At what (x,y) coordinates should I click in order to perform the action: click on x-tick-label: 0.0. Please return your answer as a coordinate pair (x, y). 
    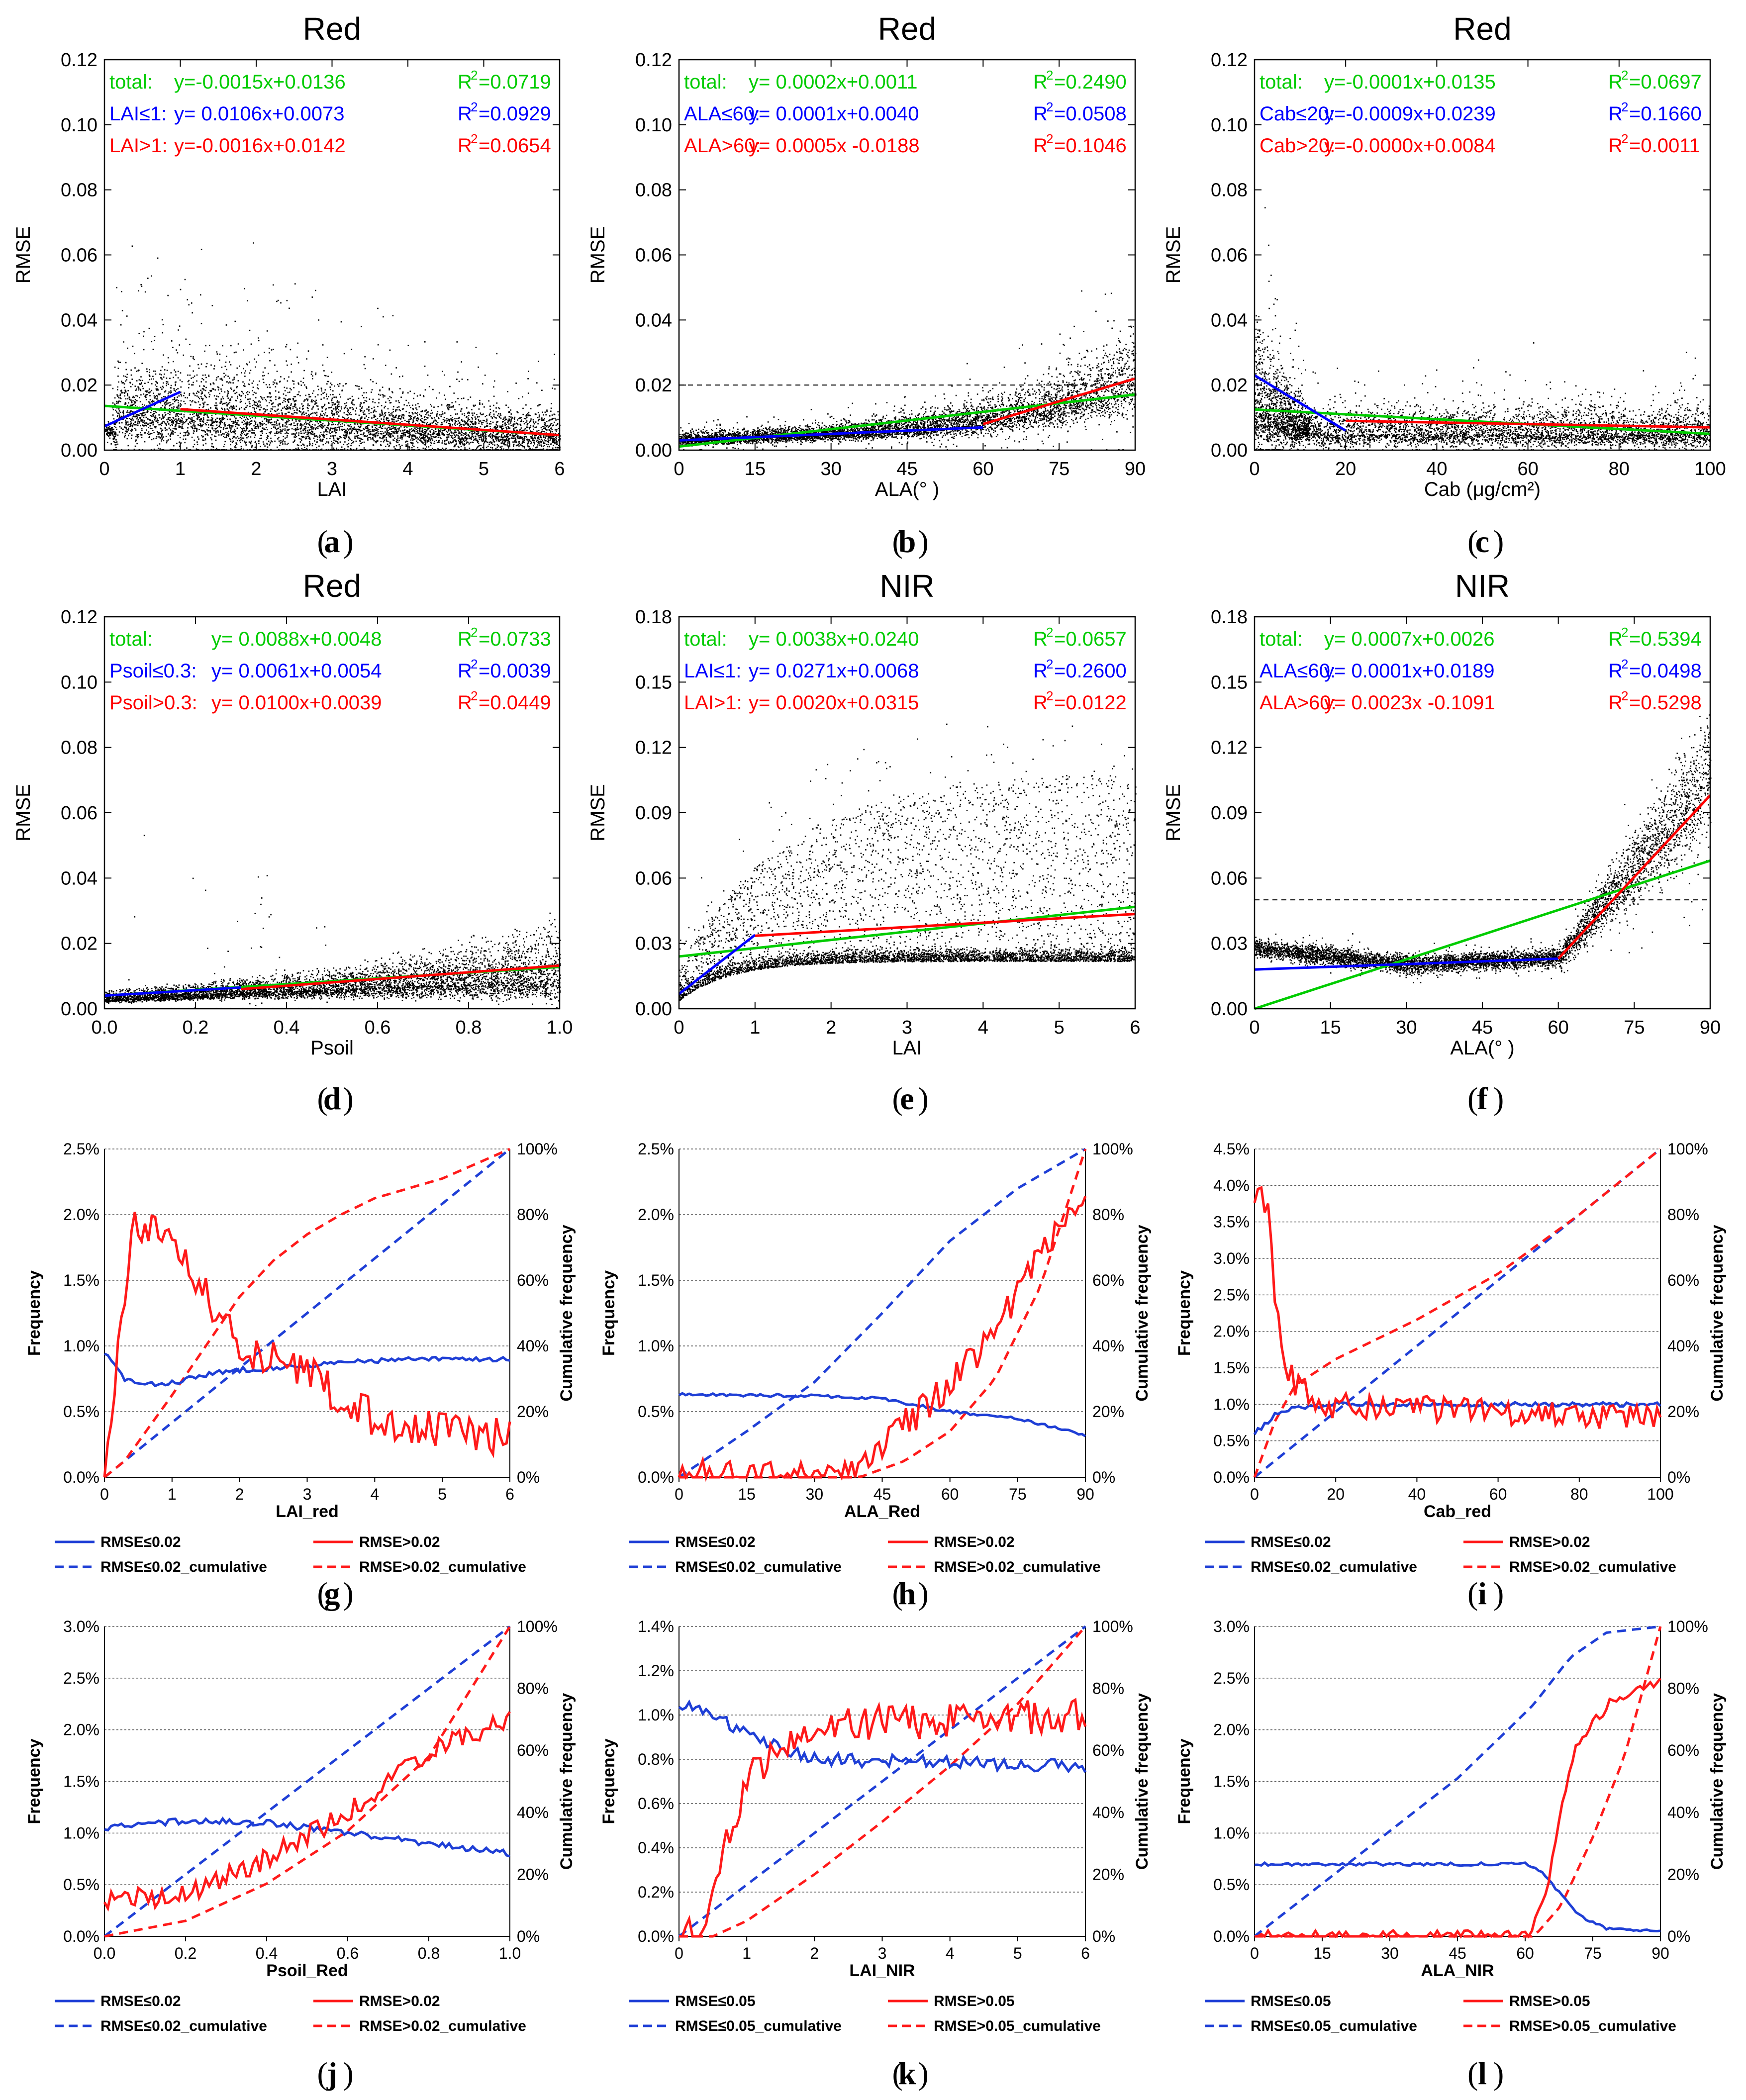
    Looking at the image, I should click on (105, 1027).